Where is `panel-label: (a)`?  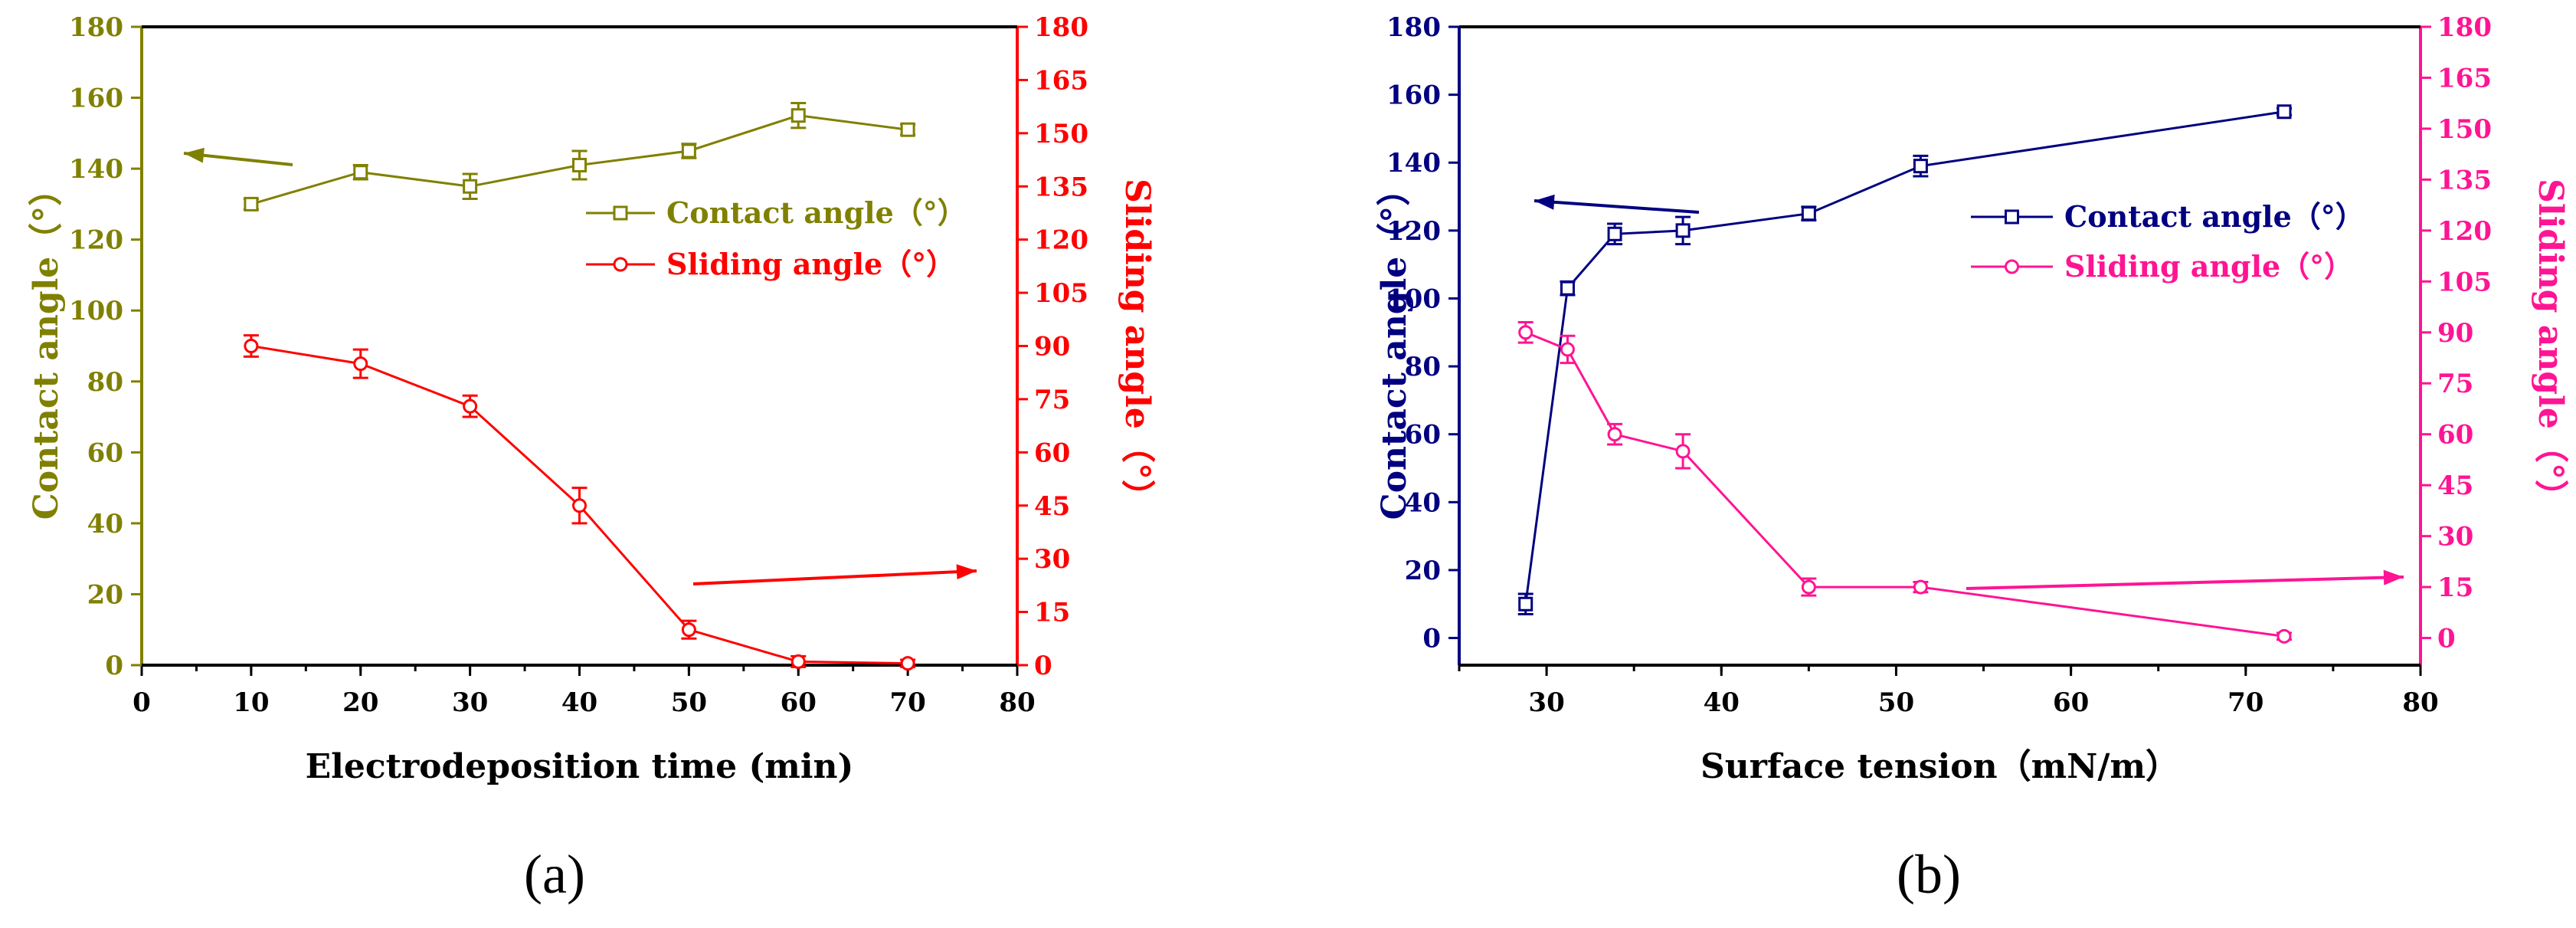 panel-label: (a) is located at coordinates (554, 875).